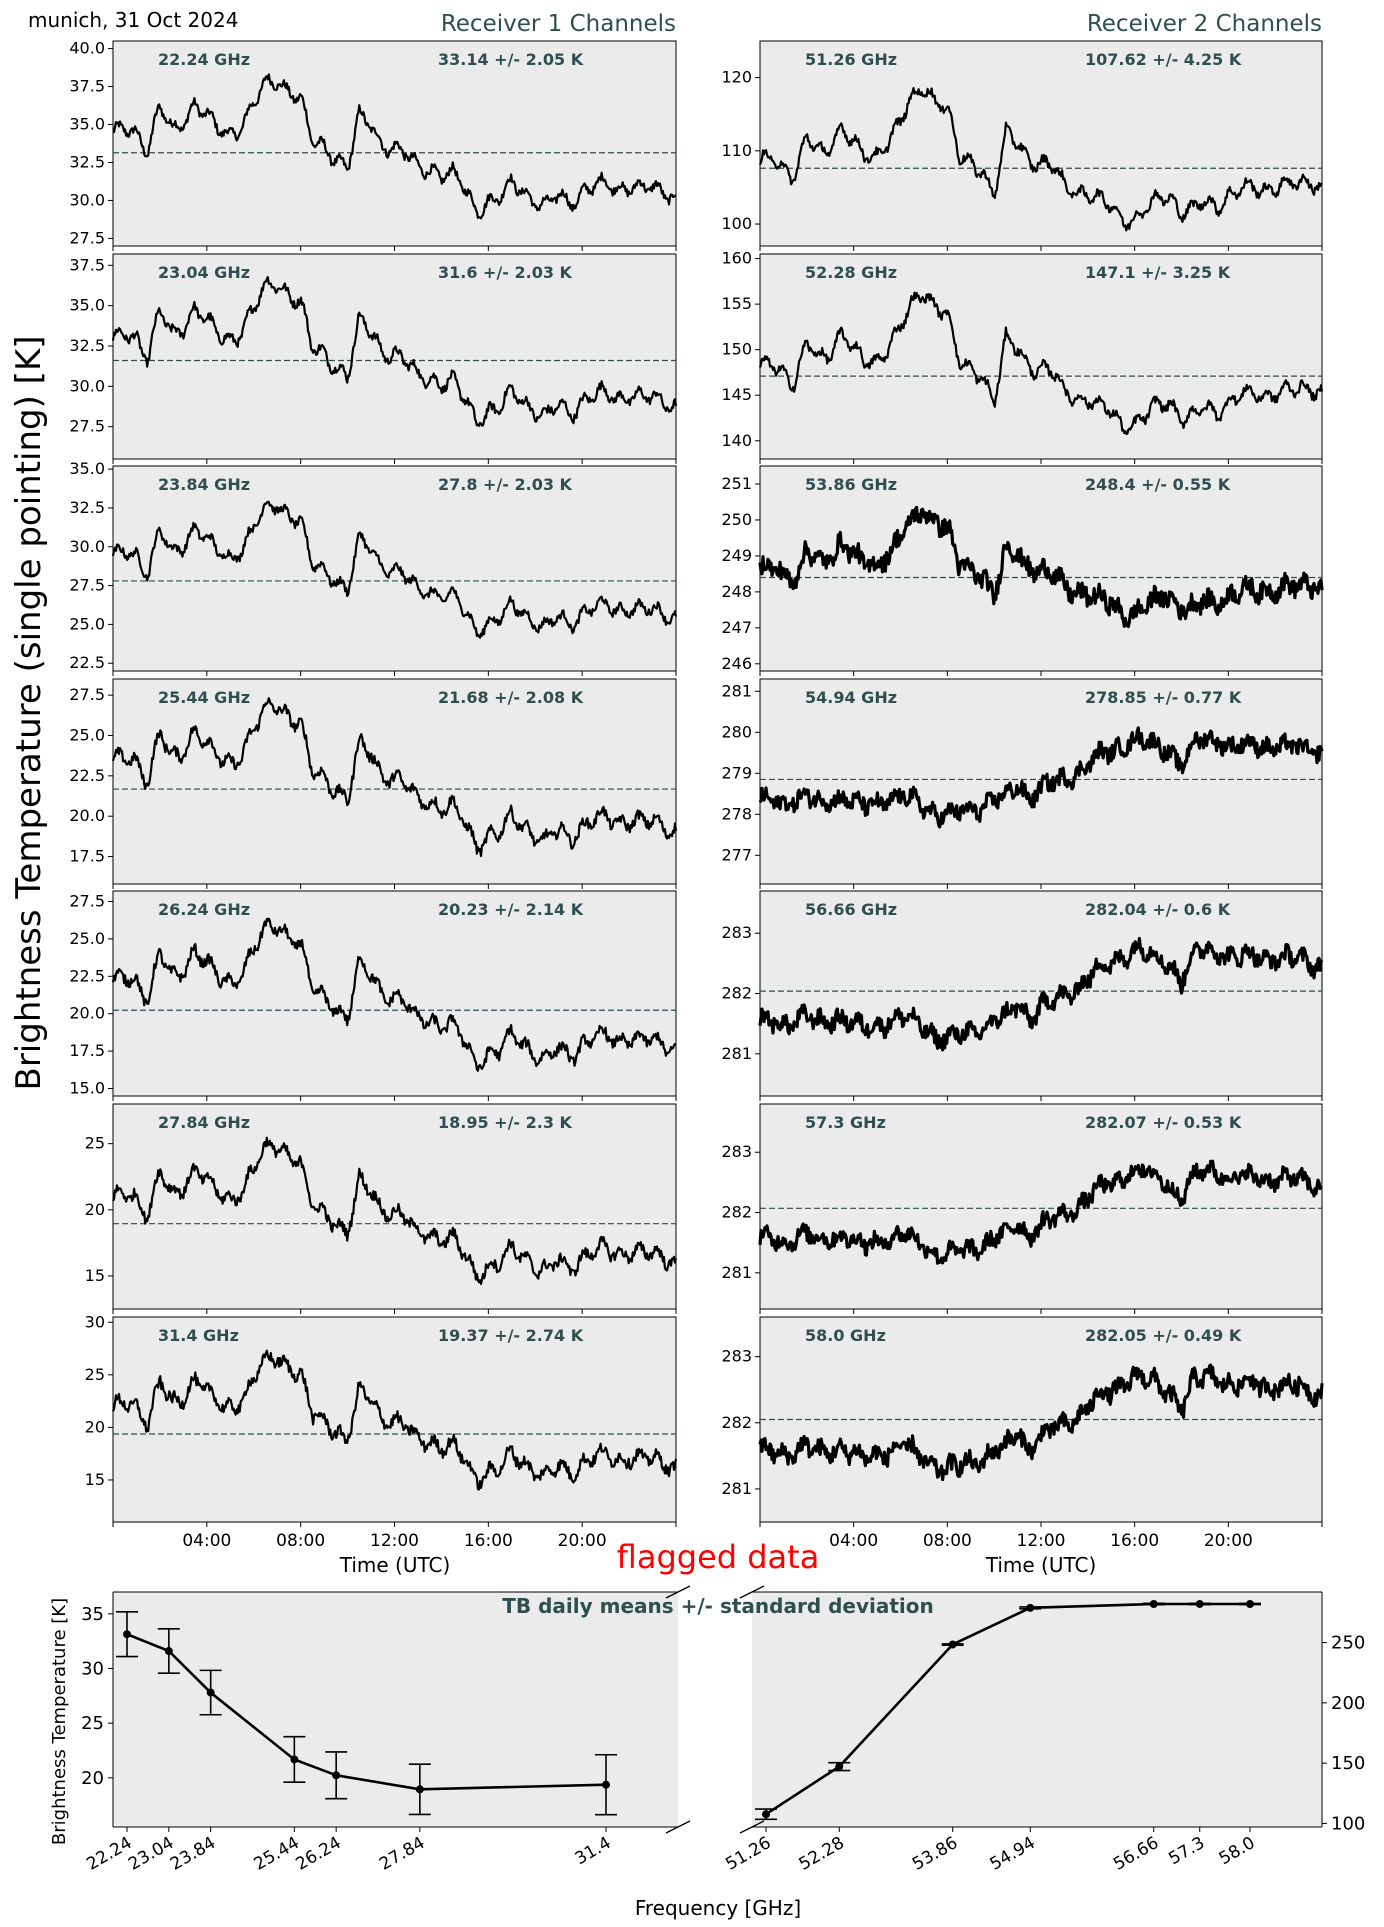  What do you see at coordinates (748, 1854) in the screenshot?
I see `freq-tick-label: 51.26` at bounding box center [748, 1854].